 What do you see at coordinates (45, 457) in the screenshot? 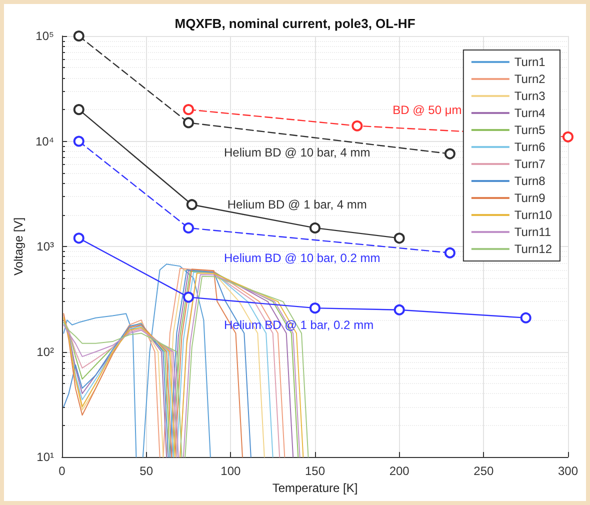
I see `y-tick-label: 10¹` at bounding box center [45, 457].